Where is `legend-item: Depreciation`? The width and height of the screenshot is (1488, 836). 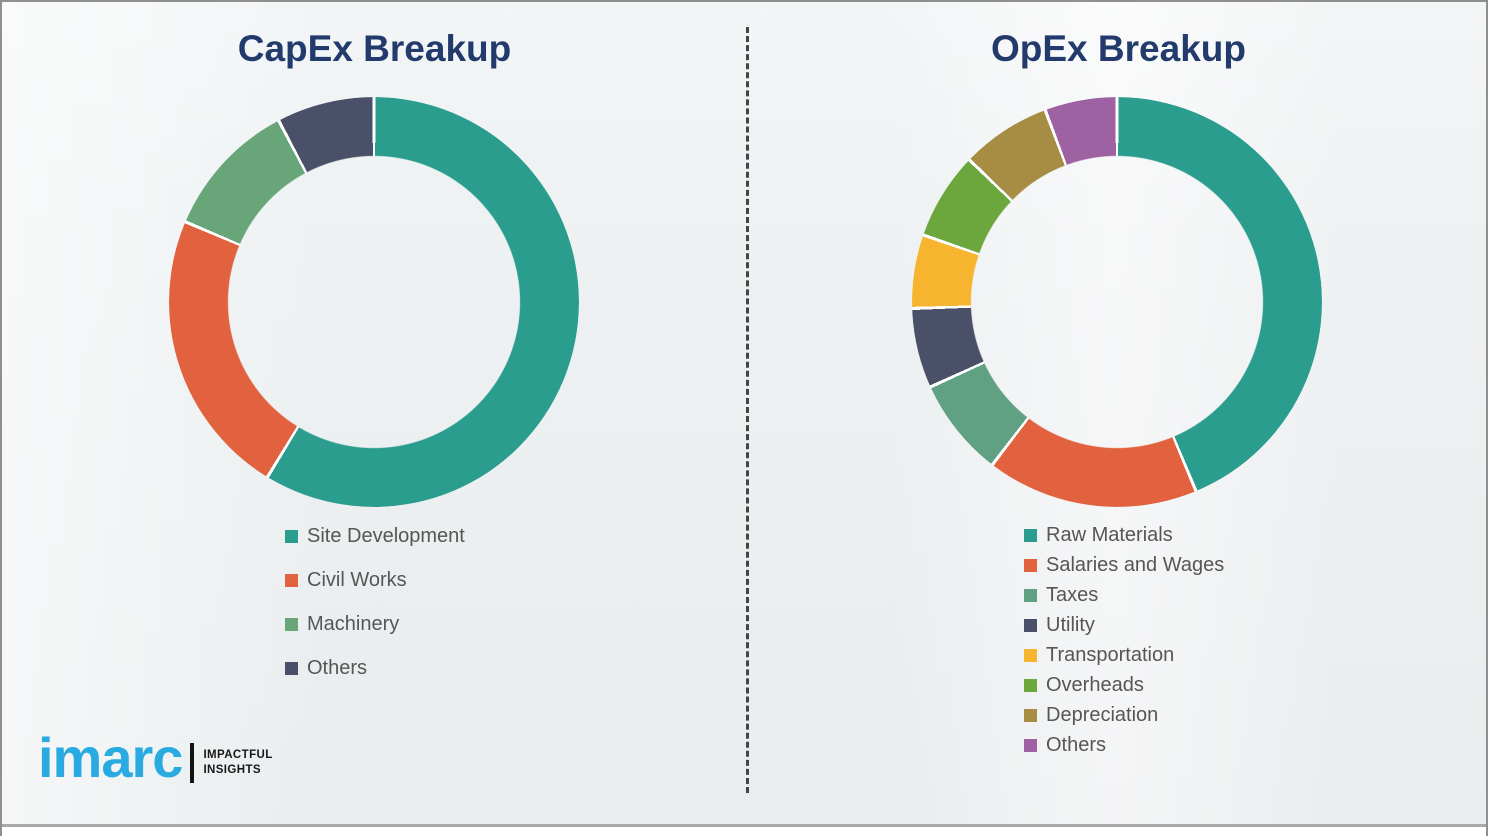 legend-item: Depreciation is located at coordinates (1124, 715).